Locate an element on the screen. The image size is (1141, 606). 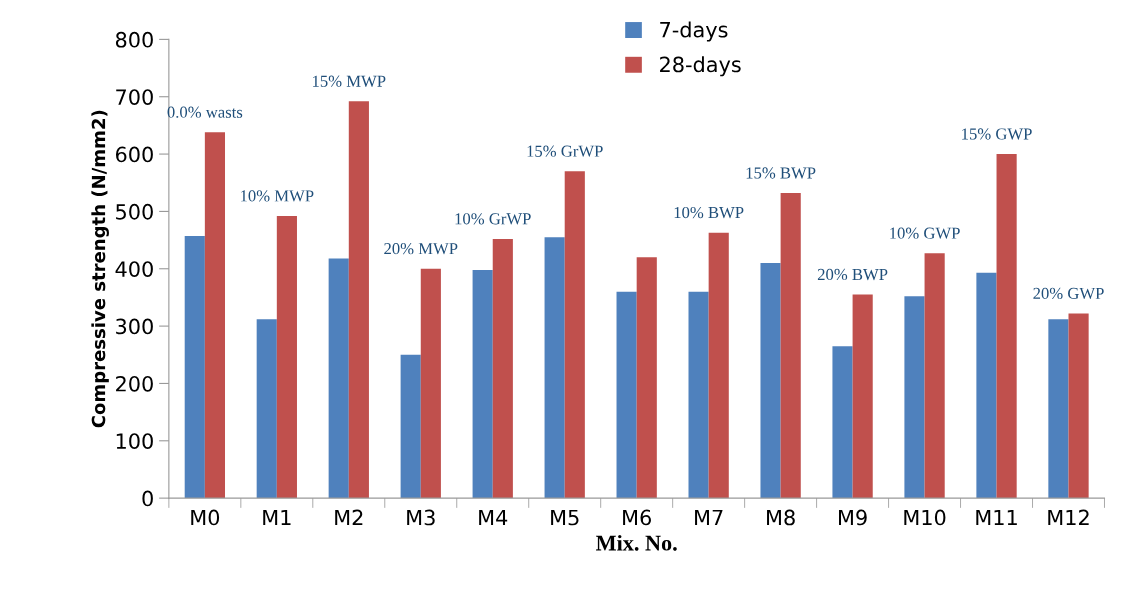
x-tick-label: M11 is located at coordinates (996, 517).